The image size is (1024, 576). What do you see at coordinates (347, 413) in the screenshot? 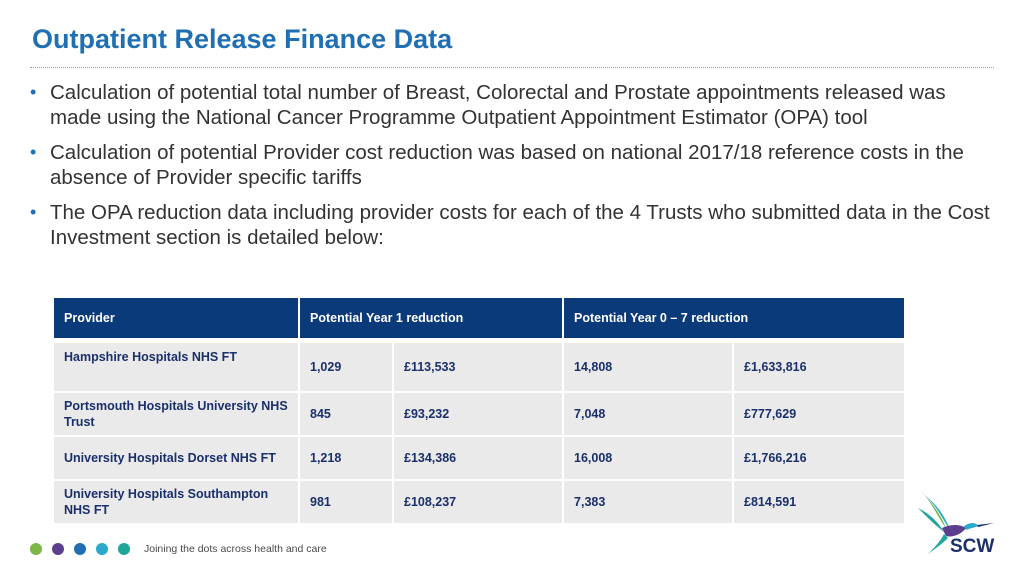
I see `year1-appointments-cell: 845` at bounding box center [347, 413].